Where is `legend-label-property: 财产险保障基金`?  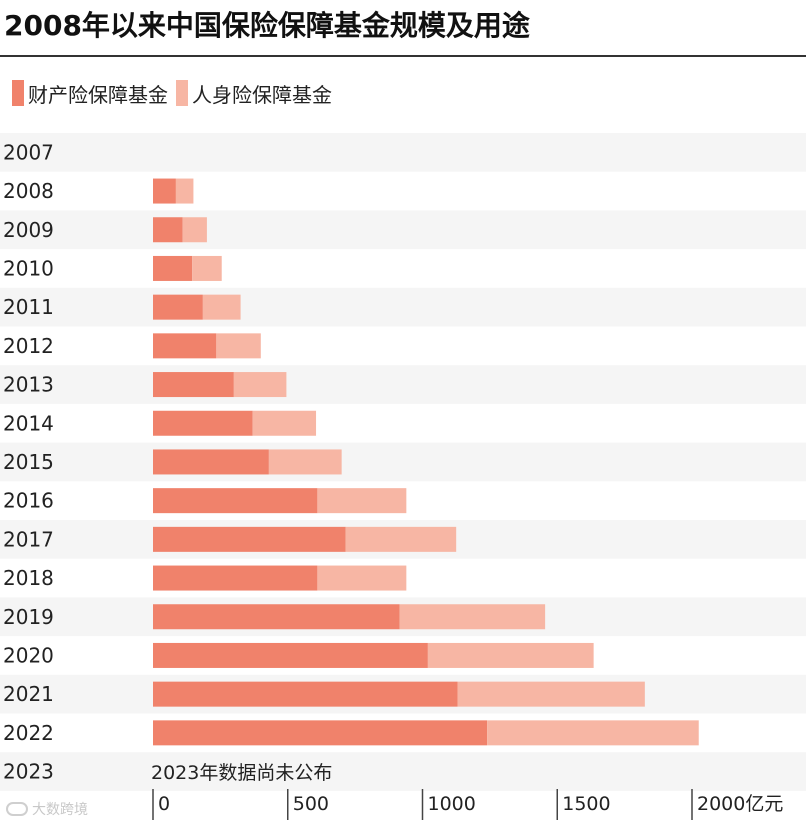
legend-label-property: 财产险保障基金 is located at coordinates (98, 94).